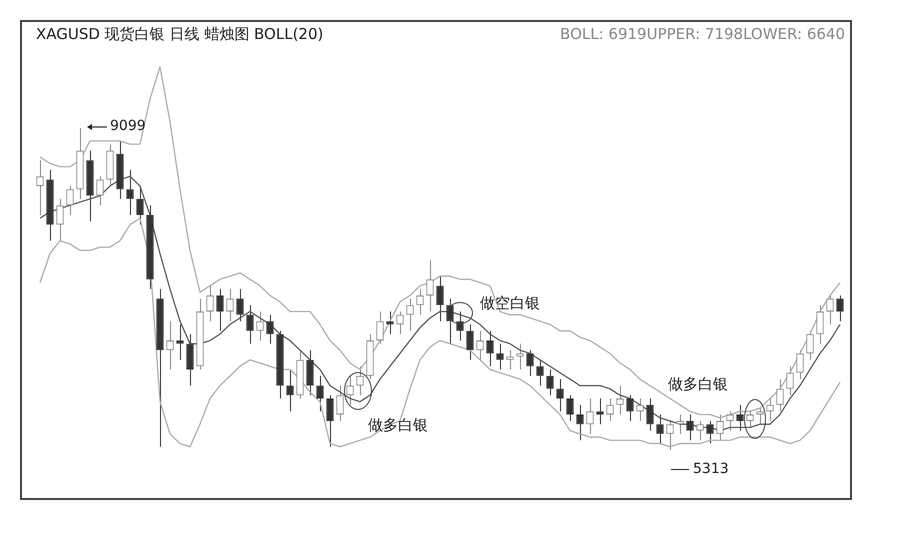  What do you see at coordinates (180, 34) in the screenshot?
I see `chart-title: XAGUSD 现货白银 日线 蜡烛图 BOLL(20)` at bounding box center [180, 34].